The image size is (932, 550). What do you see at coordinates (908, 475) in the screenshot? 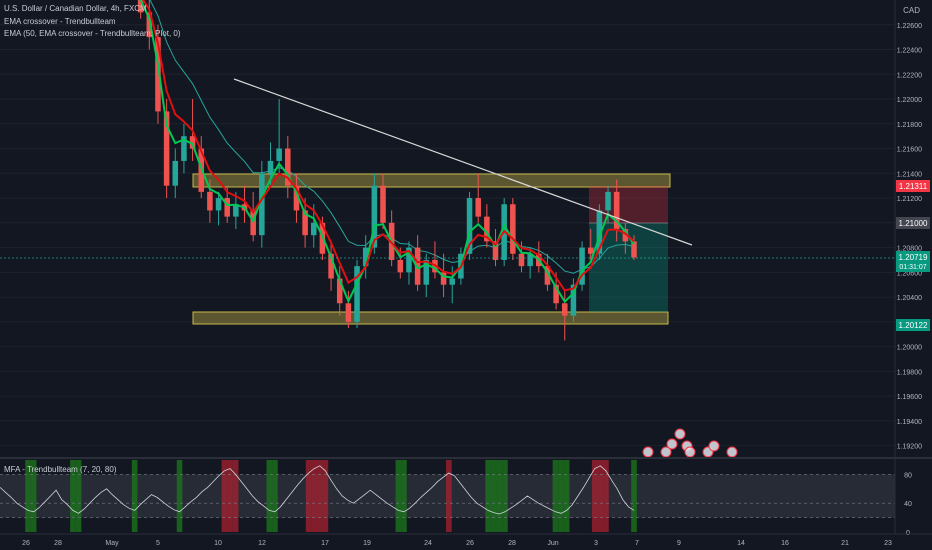
I see `osc-tick-label: 80` at bounding box center [908, 475].